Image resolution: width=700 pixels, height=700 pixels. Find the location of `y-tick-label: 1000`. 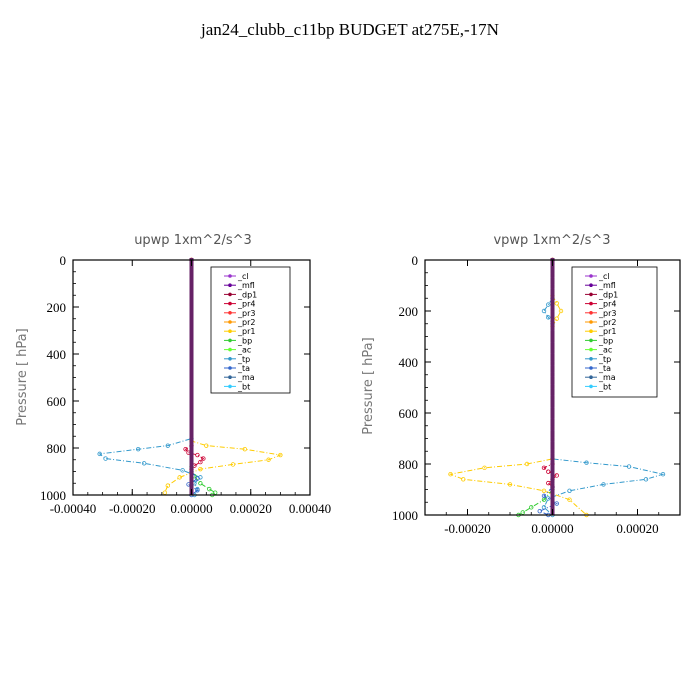

y-tick-label: 1000 is located at coordinates (53, 495).